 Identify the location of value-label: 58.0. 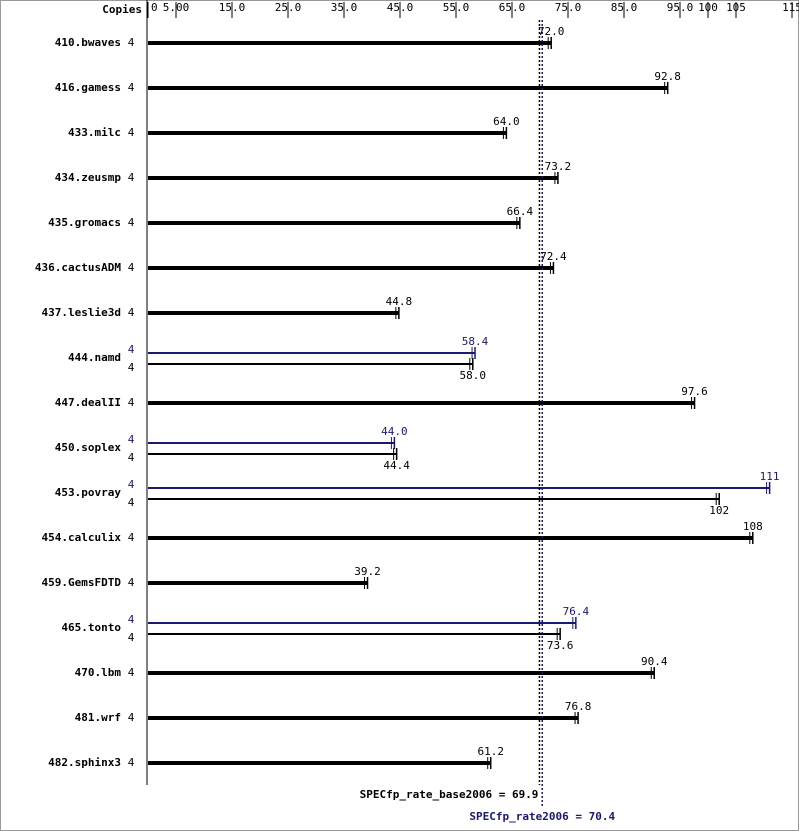
(473, 375).